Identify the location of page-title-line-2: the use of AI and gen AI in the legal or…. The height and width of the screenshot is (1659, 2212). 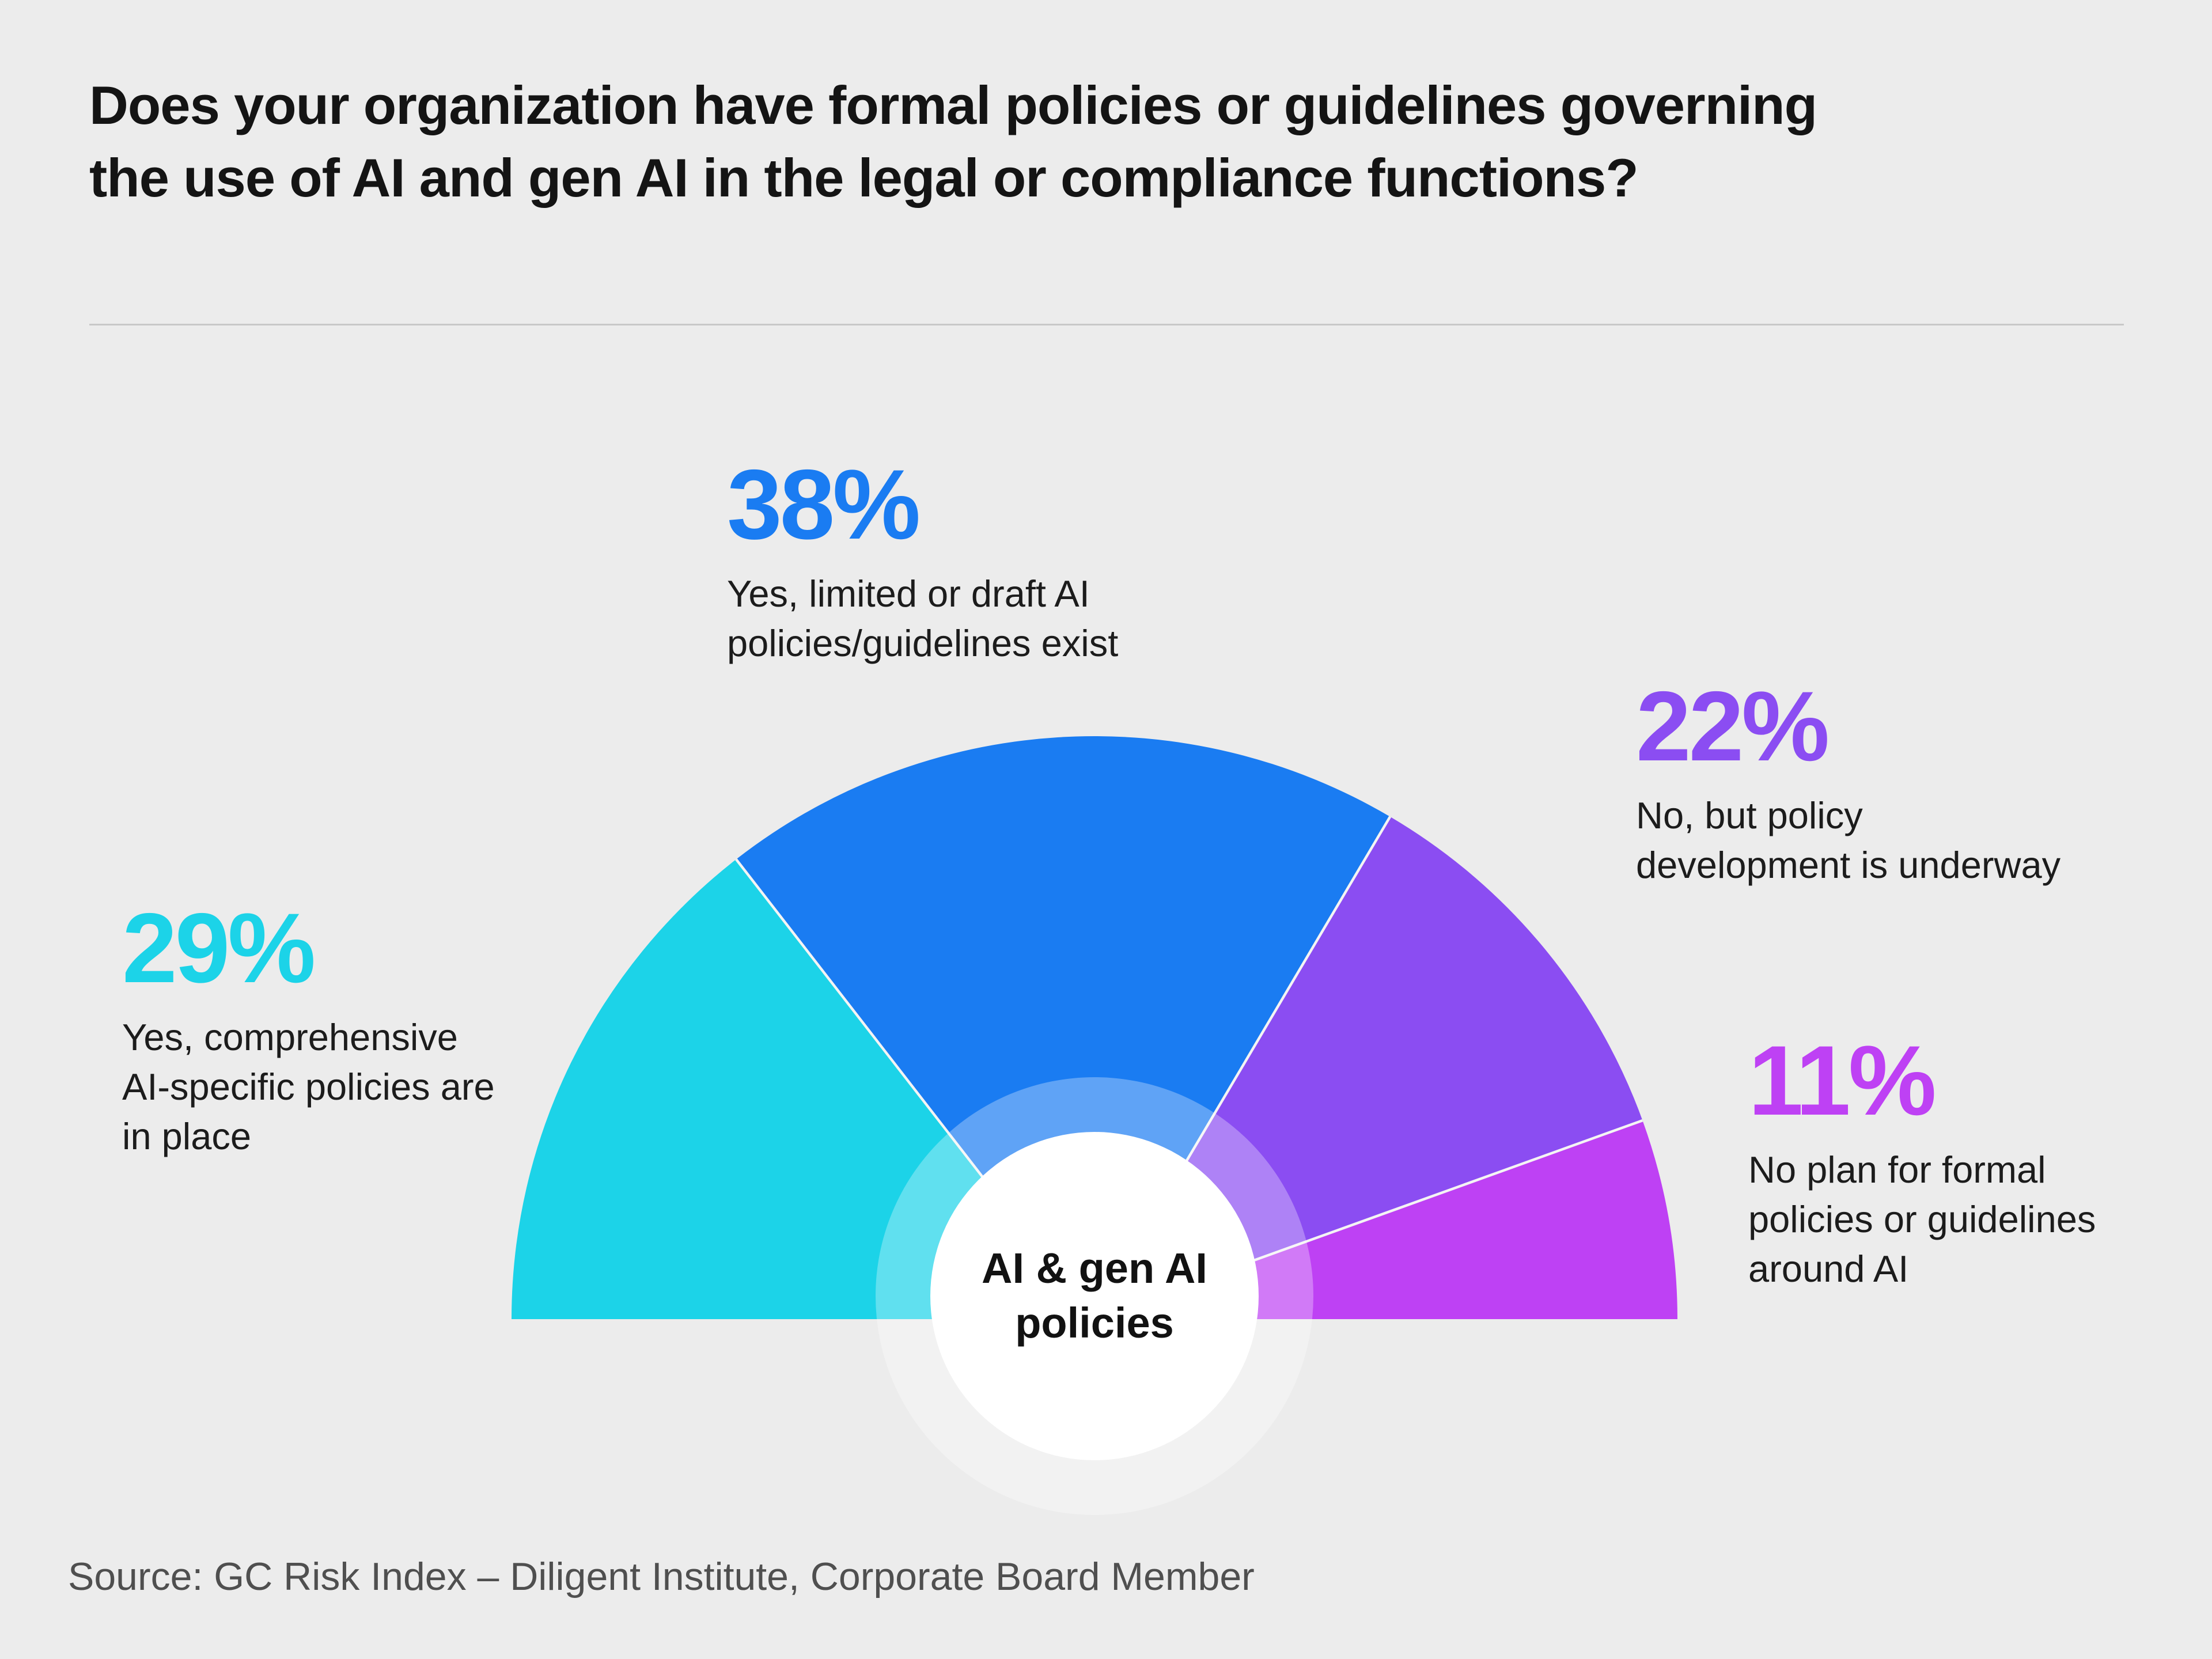
(864, 177).